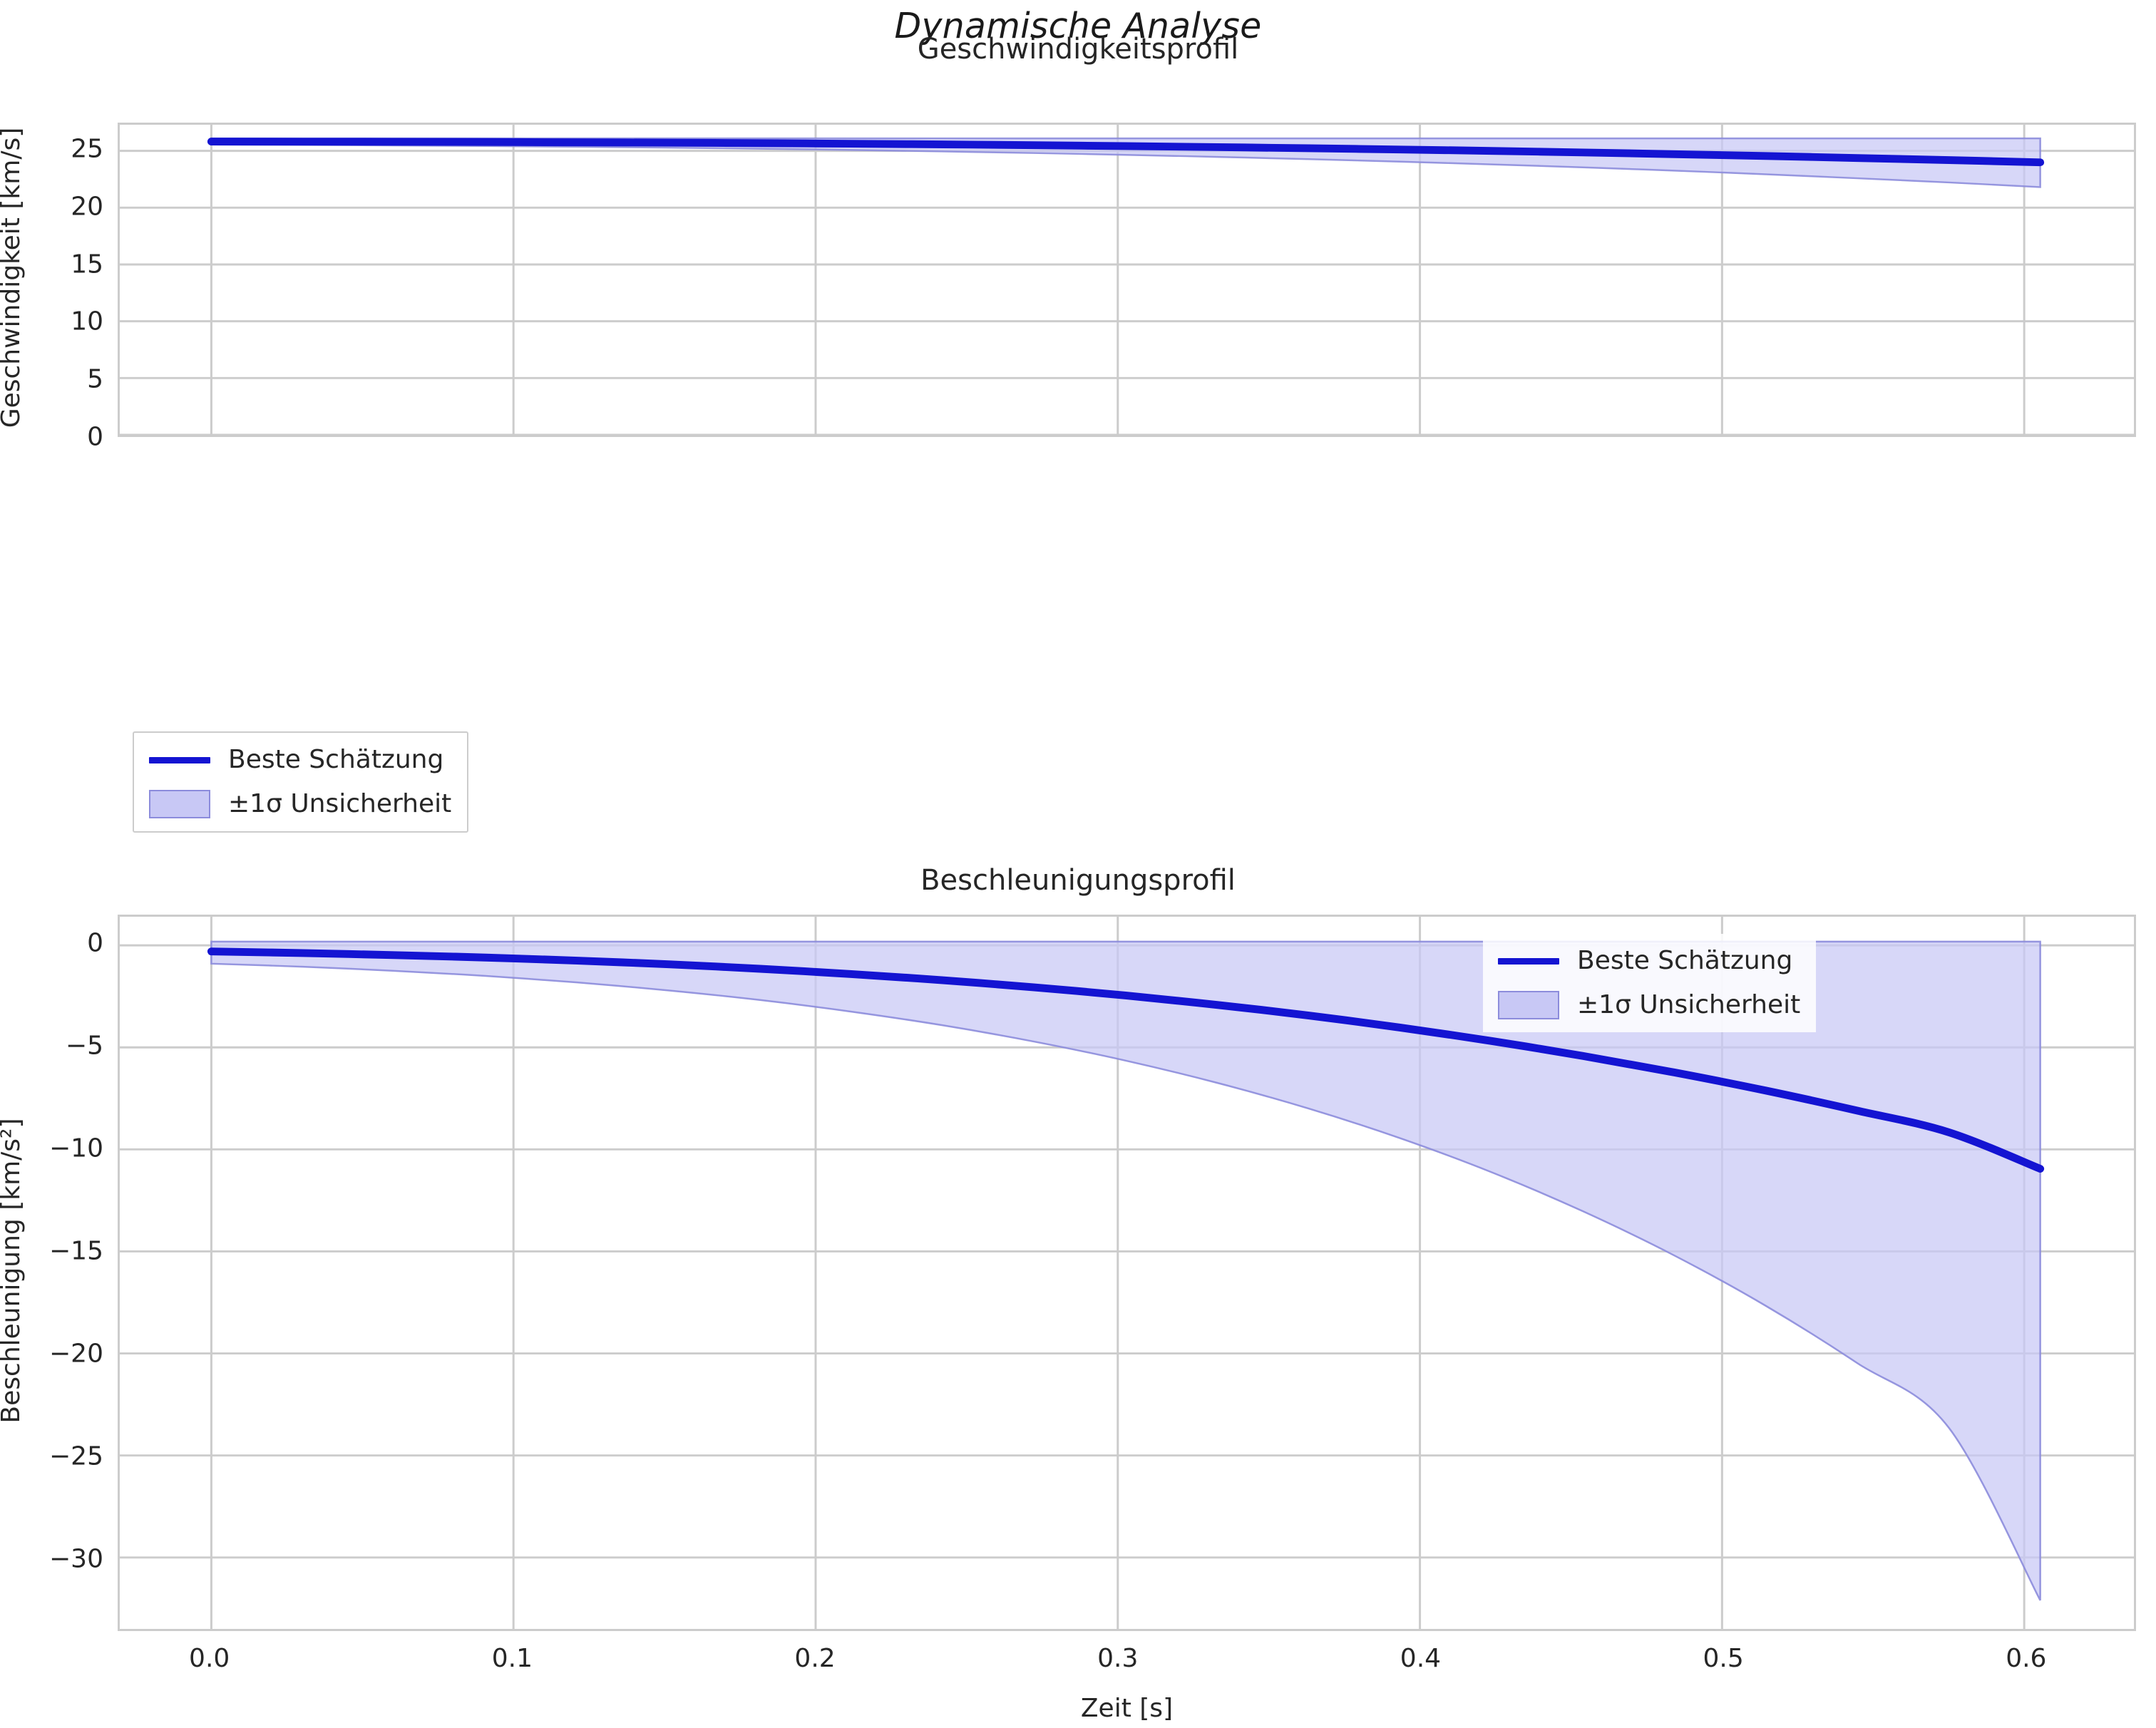  I want to click on xtick-label: 0.2, so click(815, 1658).